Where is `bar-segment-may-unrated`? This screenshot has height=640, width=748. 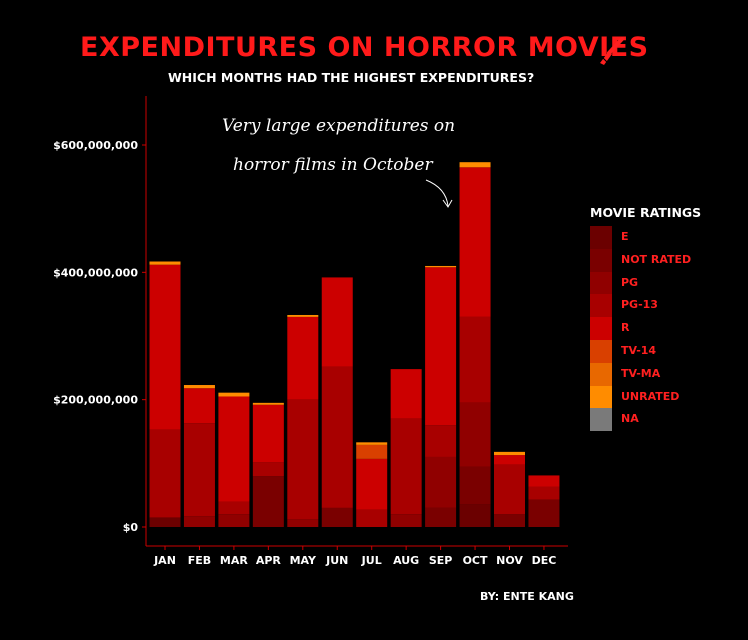 bar-segment-may-unrated is located at coordinates (303, 315).